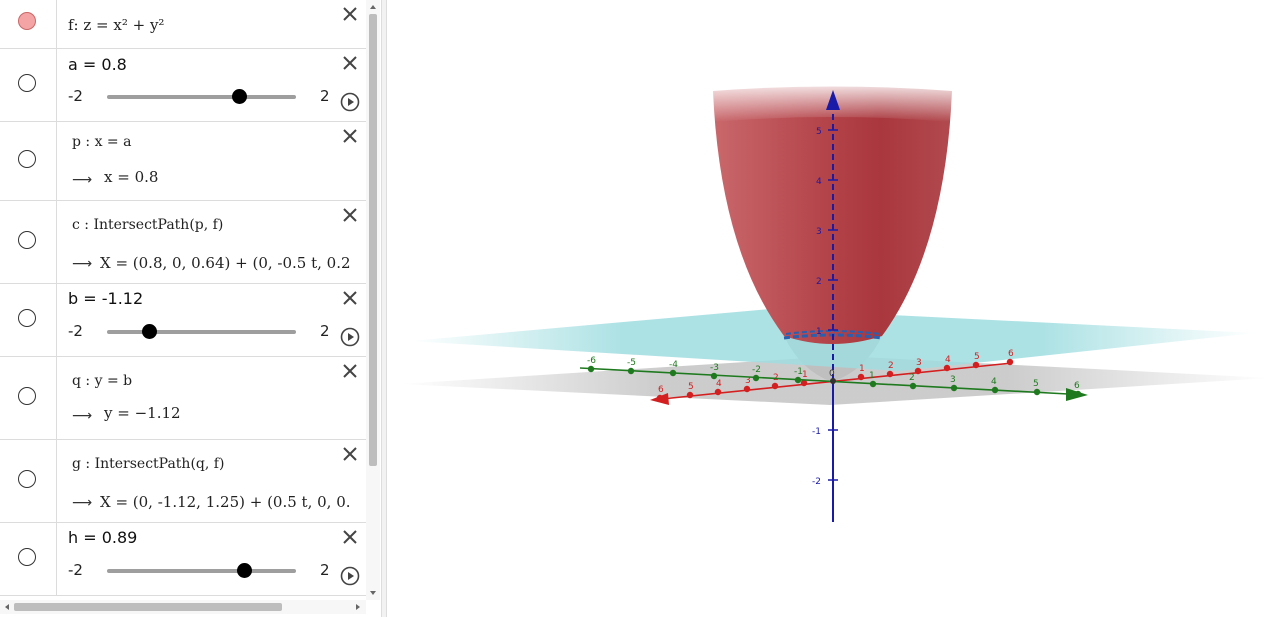 This screenshot has height=617, width=1280. Describe the element at coordinates (75, 570) in the screenshot. I see `slider-h-min: -2` at that location.